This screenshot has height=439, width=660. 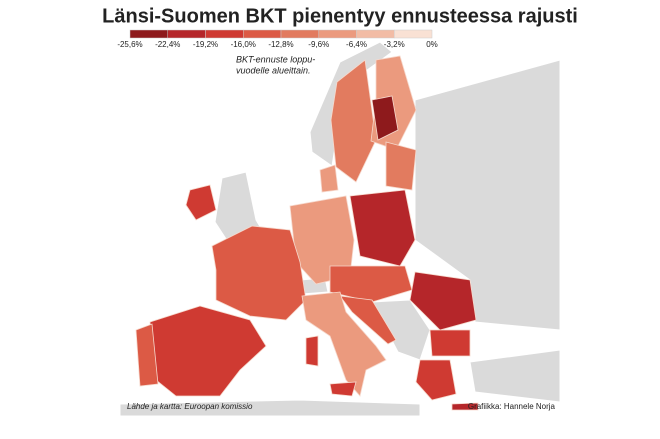 What do you see at coordinates (343, 389) in the screenshot?
I see `sicily` at bounding box center [343, 389].